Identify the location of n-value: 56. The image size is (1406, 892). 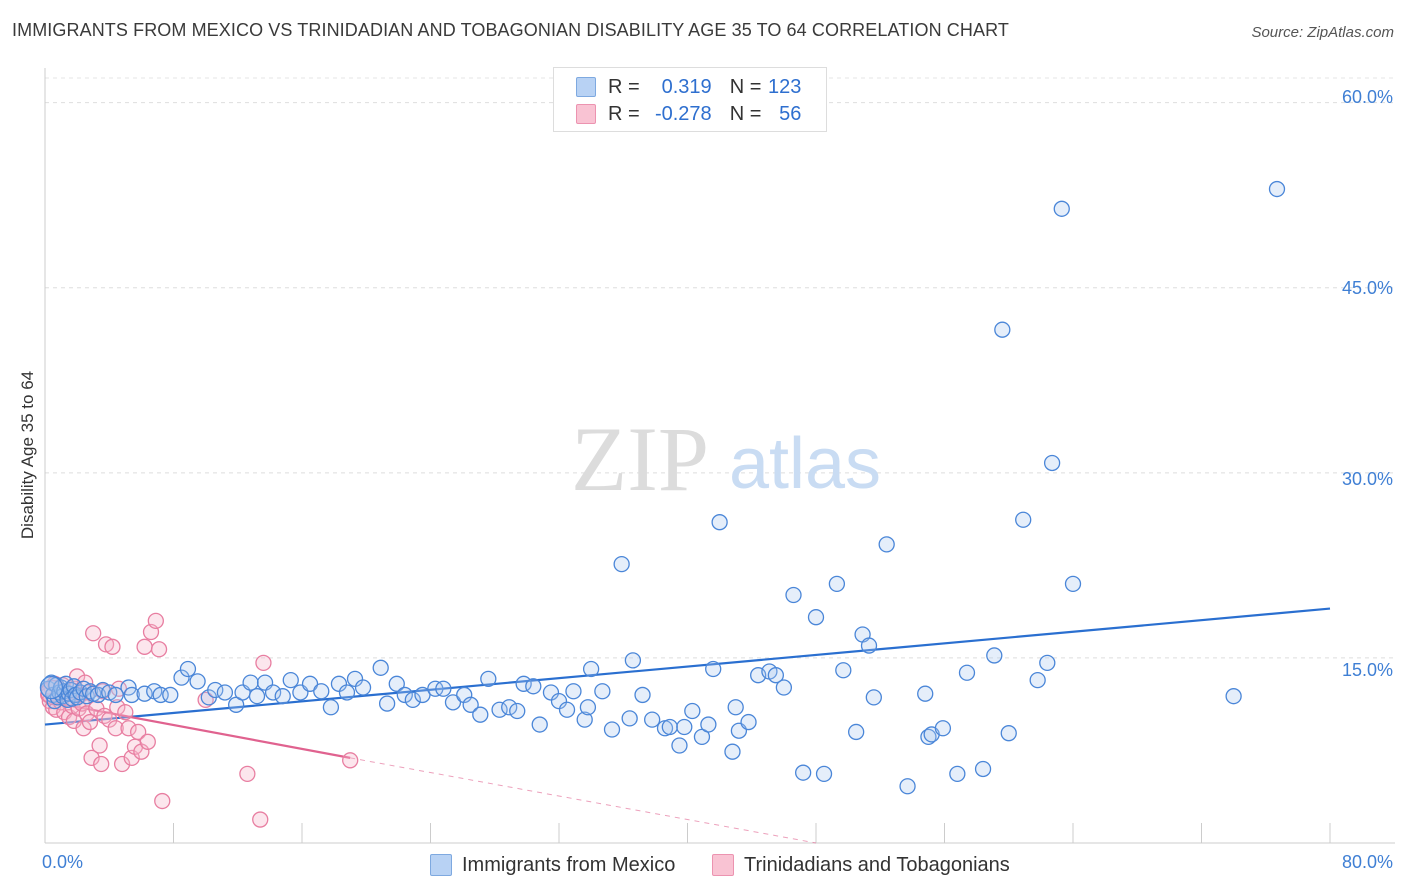
(790, 113).